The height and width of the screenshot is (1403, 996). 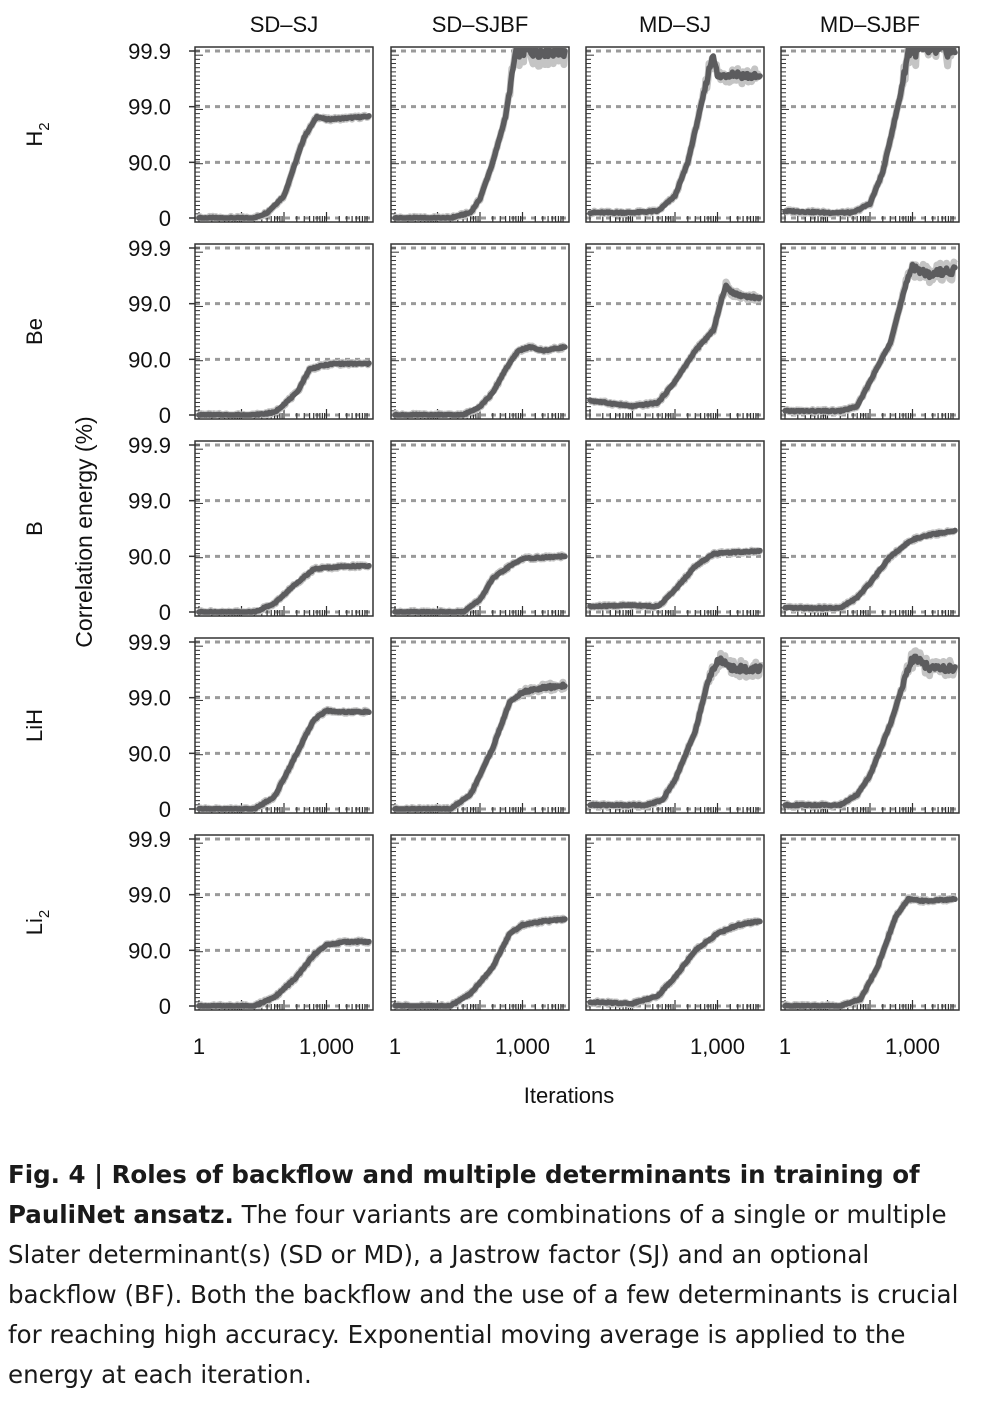 What do you see at coordinates (480, 24) in the screenshot?
I see `column-header: SD–SJBF` at bounding box center [480, 24].